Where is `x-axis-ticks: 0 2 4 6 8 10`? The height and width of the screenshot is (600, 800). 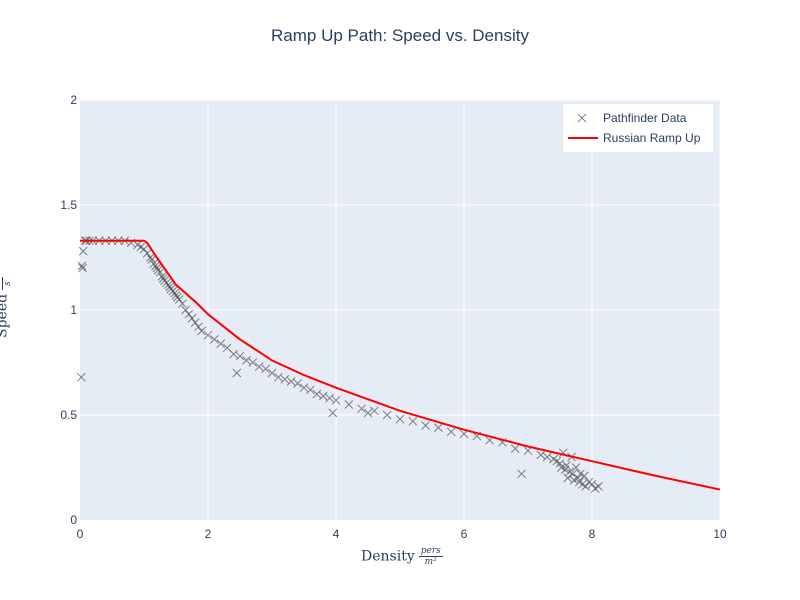 x-axis-ticks: 0 2 4 6 8 10 is located at coordinates (402, 534).